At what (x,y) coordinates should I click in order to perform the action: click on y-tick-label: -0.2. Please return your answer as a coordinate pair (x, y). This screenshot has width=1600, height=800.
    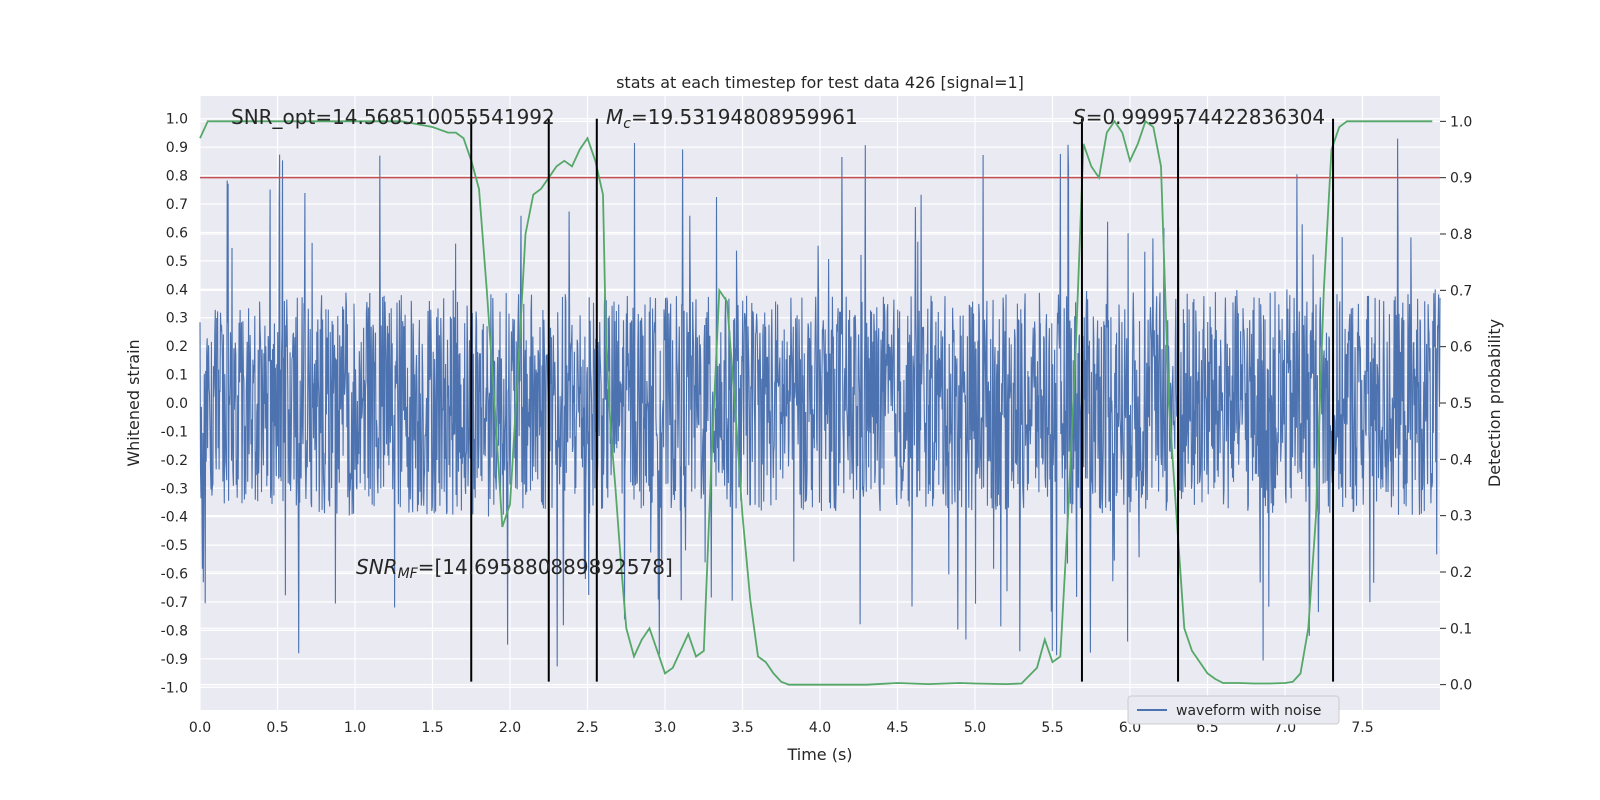
    Looking at the image, I should click on (174, 461).